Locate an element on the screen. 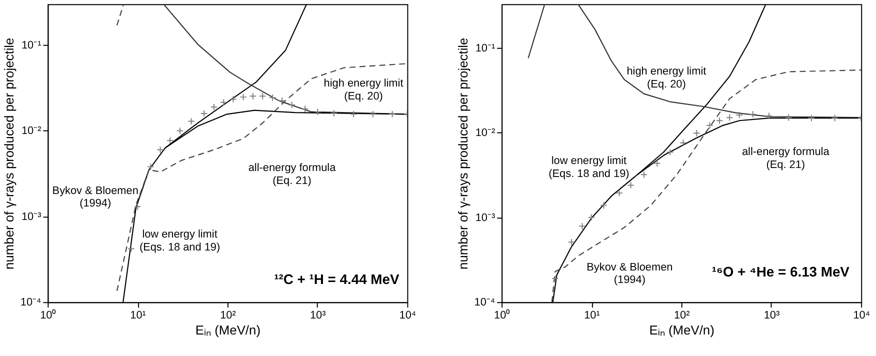 Image resolution: width=876 pixels, height=356 pixels. annotation: ¹⁶O + ⁴He = 6.13 MeV is located at coordinates (781, 271).